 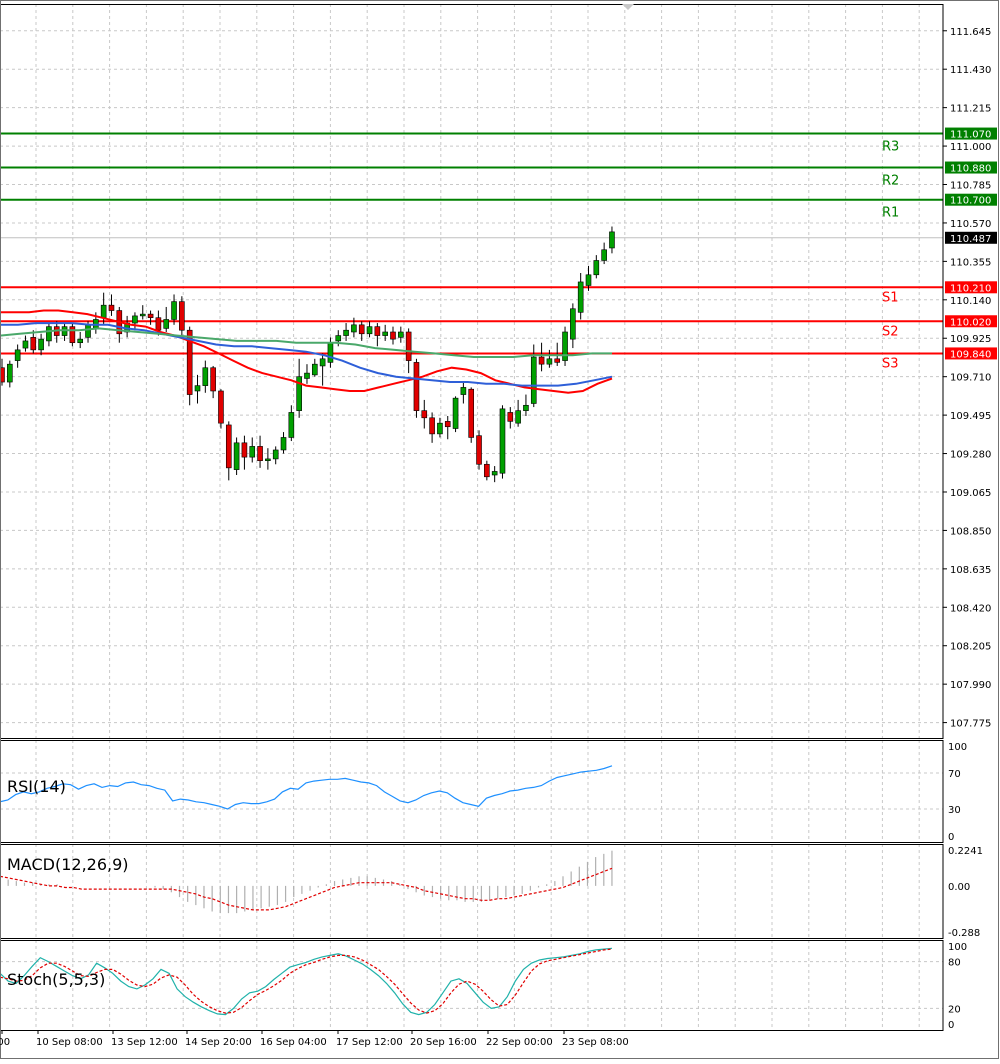 What do you see at coordinates (890, 147) in the screenshot?
I see `level-name-r3: R3` at bounding box center [890, 147].